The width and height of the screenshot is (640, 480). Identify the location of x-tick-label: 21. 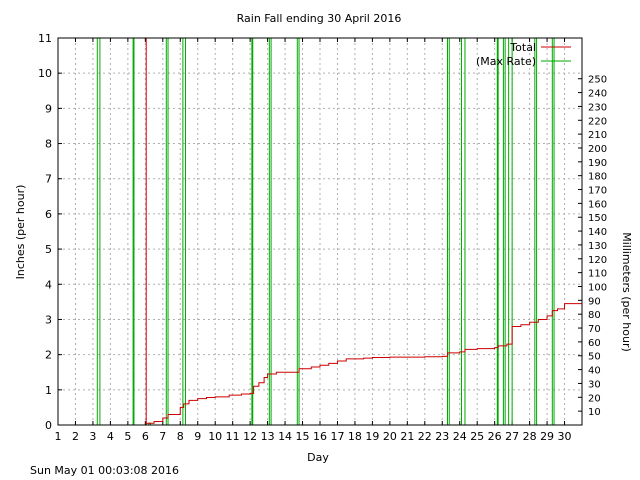
(407, 436).